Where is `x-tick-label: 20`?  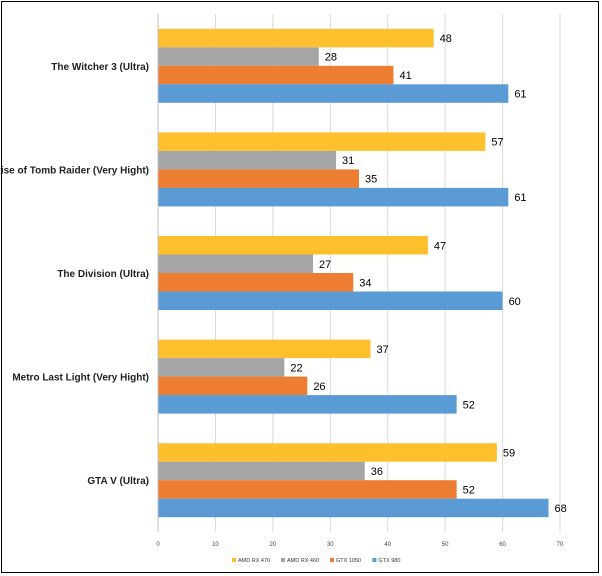 x-tick-label: 20 is located at coordinates (273, 545).